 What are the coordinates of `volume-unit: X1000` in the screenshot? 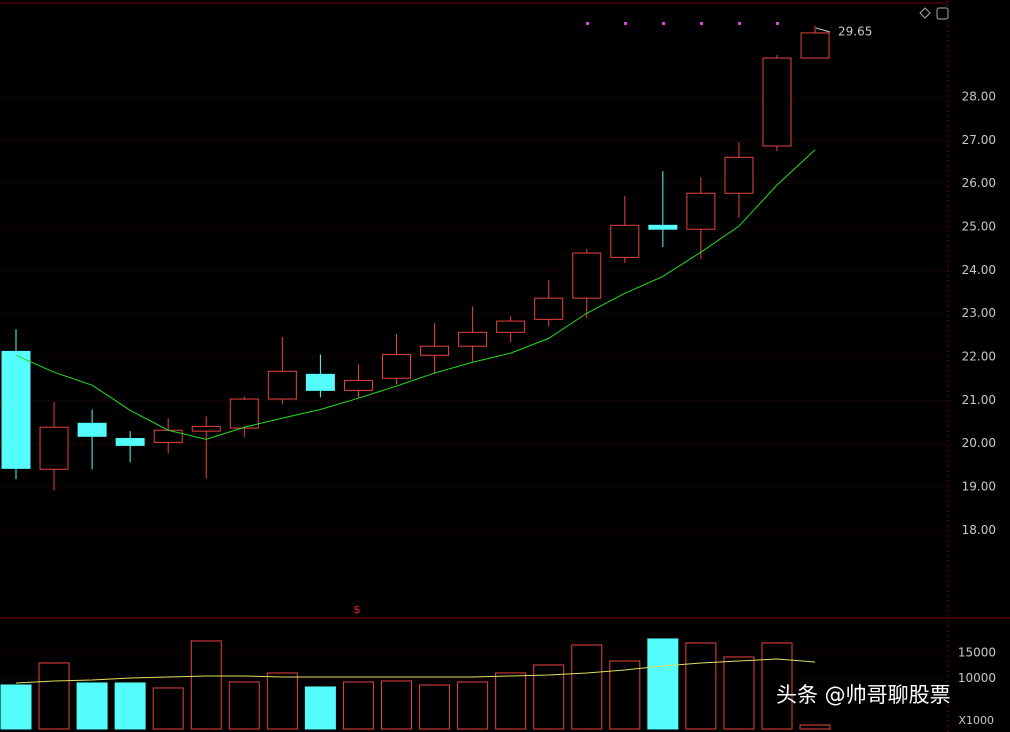 It's located at (976, 720).